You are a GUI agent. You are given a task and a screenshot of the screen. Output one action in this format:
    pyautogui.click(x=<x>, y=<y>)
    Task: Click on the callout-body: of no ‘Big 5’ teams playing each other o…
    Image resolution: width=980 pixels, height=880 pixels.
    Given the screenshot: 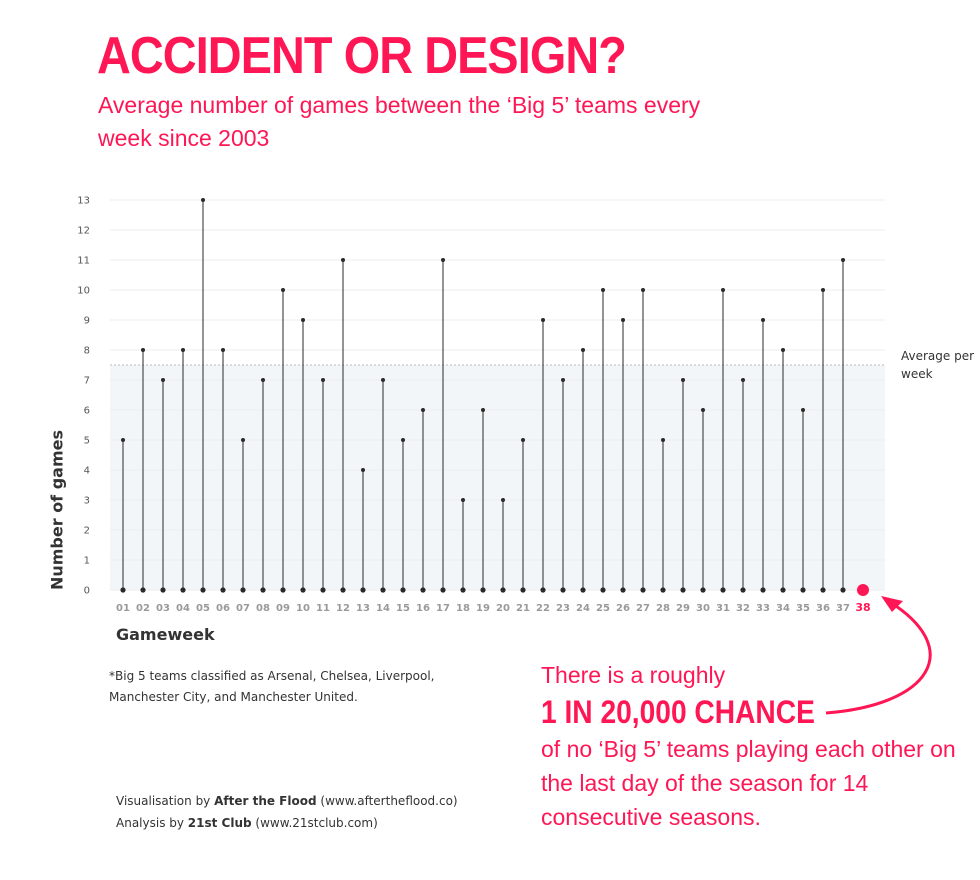 What is the action you would take?
    pyautogui.click(x=748, y=783)
    